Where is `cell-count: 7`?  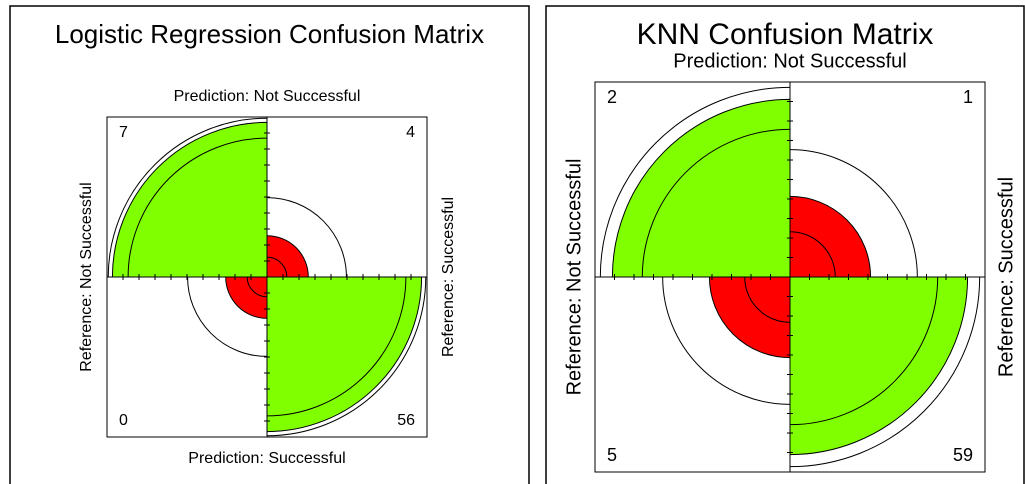
cell-count: 7 is located at coordinates (123, 132).